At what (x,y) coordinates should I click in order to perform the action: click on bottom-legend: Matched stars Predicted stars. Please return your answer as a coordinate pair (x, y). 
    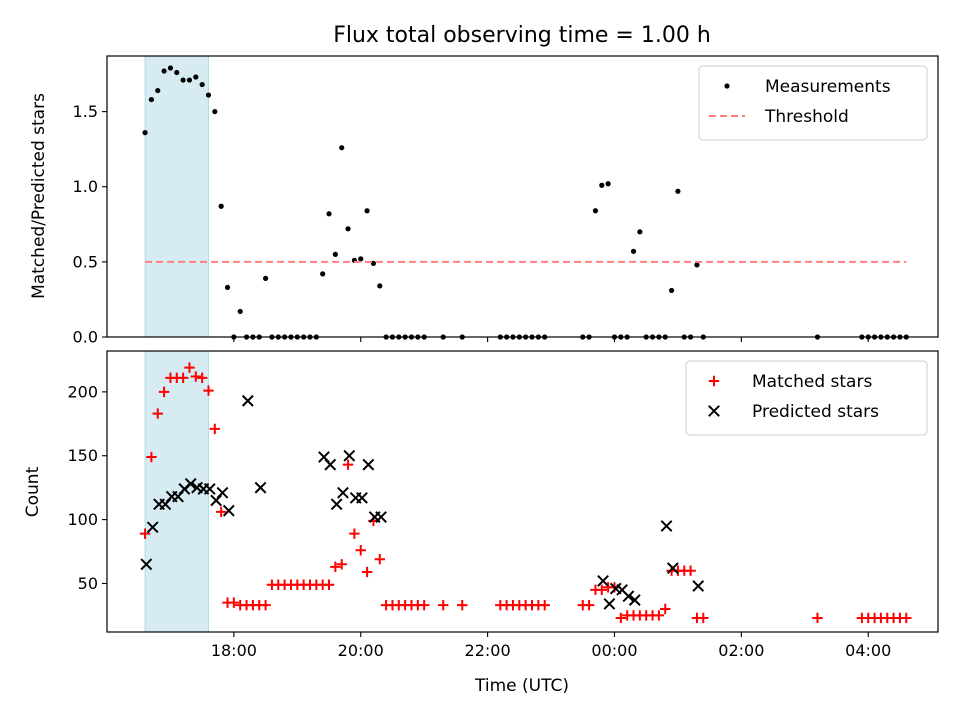
    Looking at the image, I should click on (806, 398).